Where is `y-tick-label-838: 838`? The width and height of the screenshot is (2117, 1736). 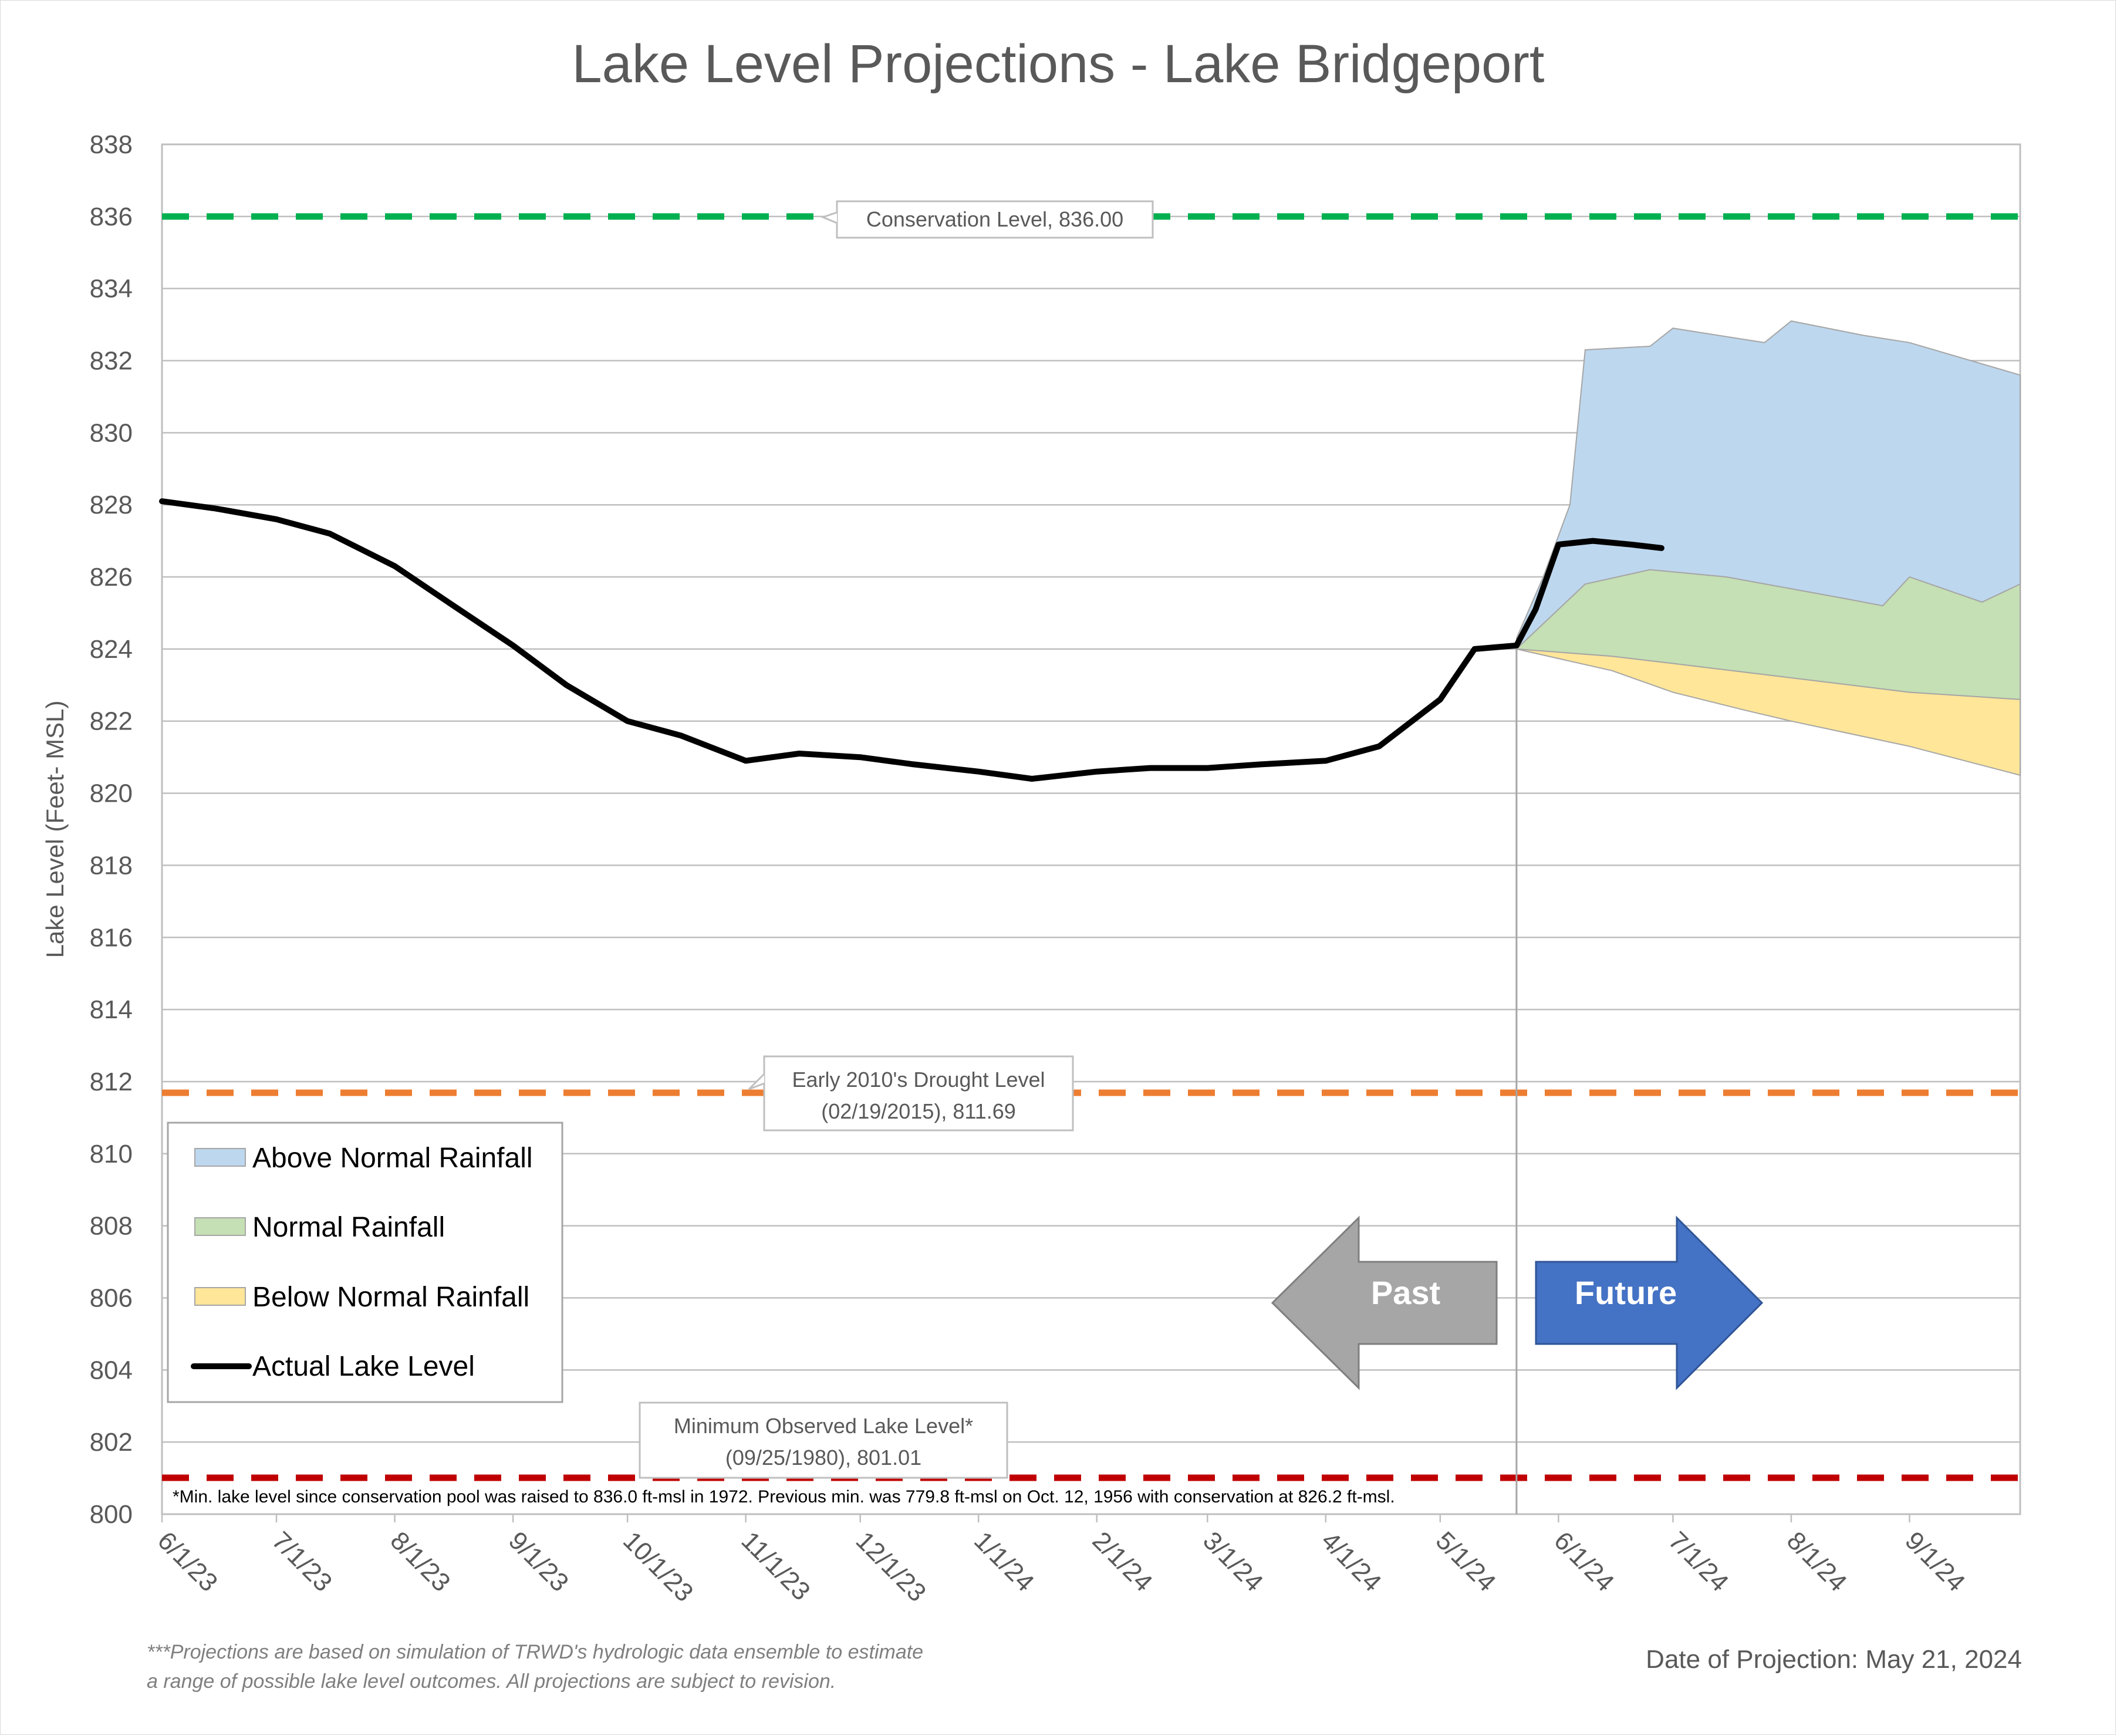
y-tick-label-838: 838 is located at coordinates (111, 144).